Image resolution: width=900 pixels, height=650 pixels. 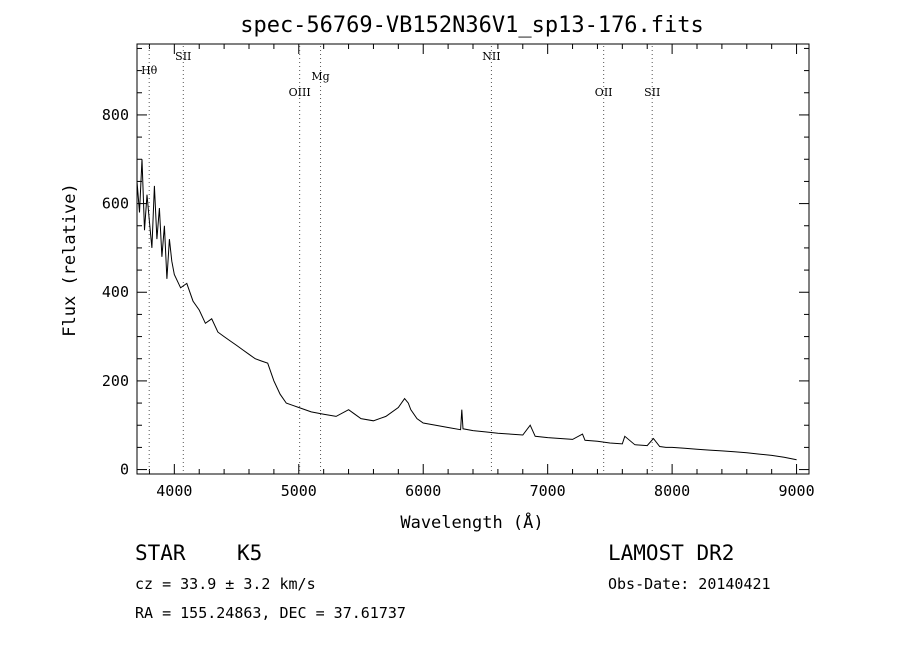 What do you see at coordinates (115, 115) in the screenshot?
I see `y-tick-label: 800` at bounding box center [115, 115].